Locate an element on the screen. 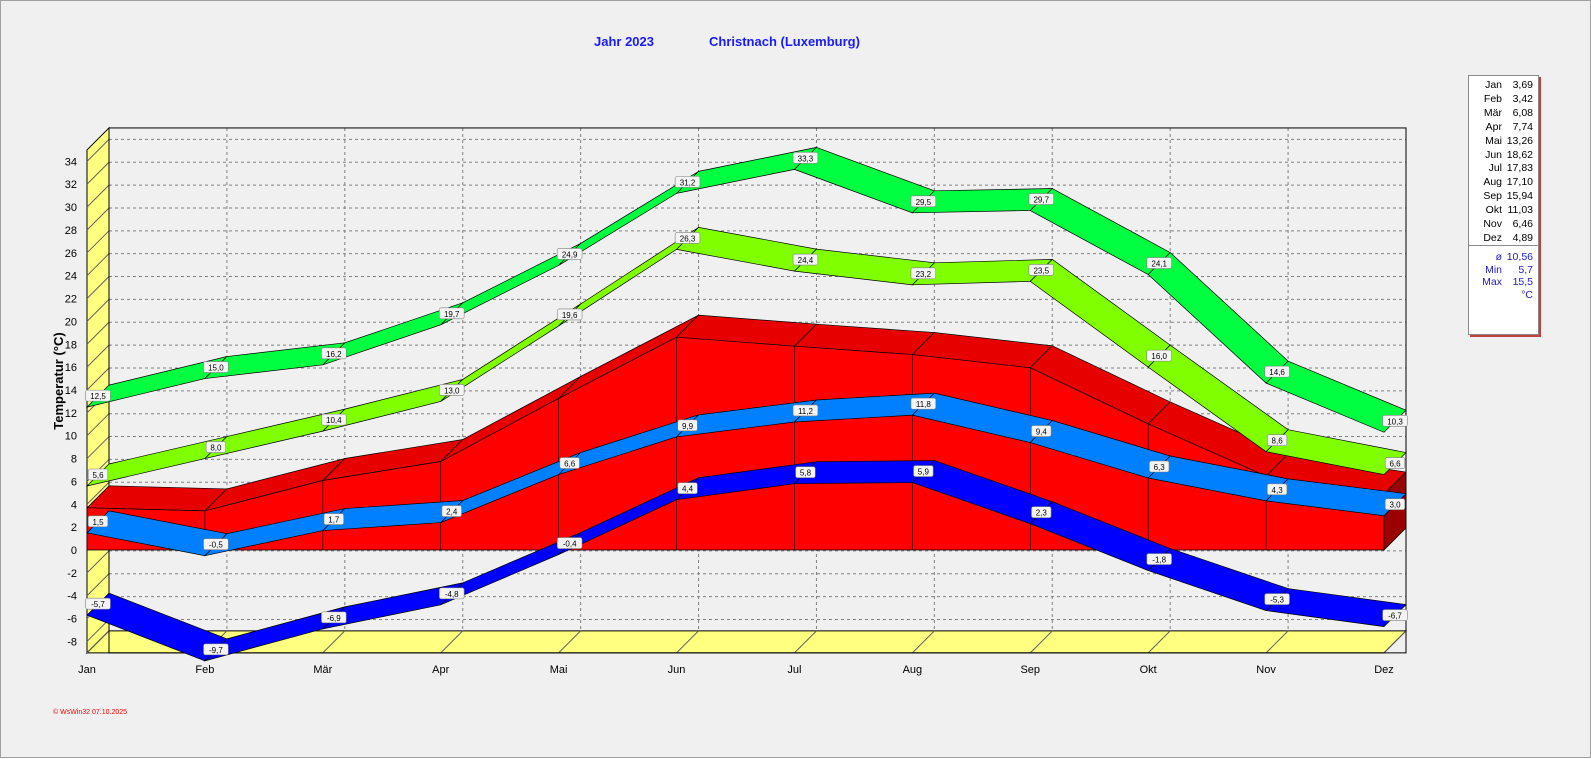 This screenshot has width=1591, height=759. legend-key: ø is located at coordinates (1498, 257).